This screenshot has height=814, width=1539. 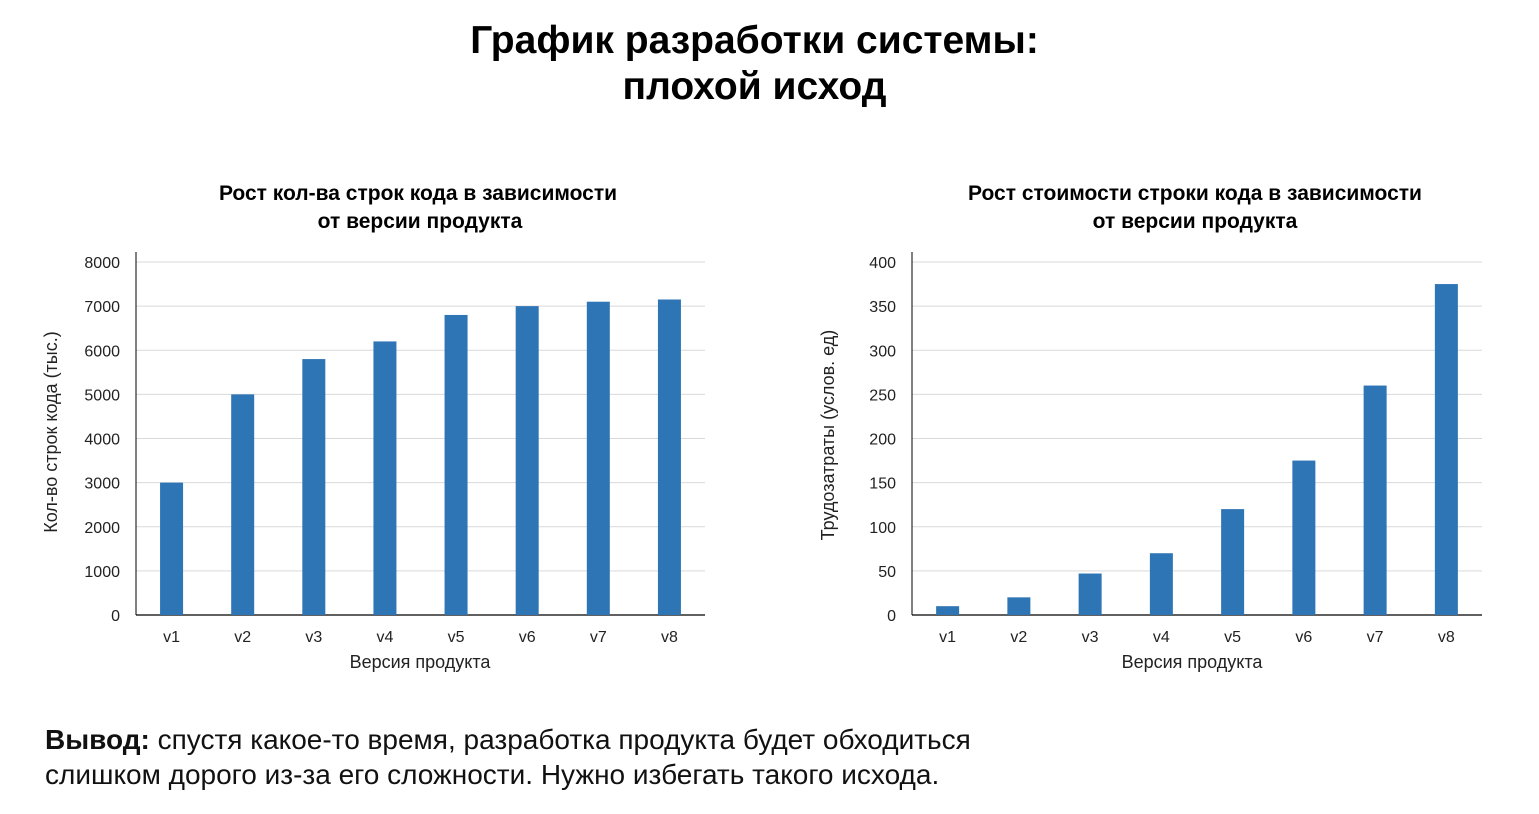 What do you see at coordinates (1195, 193) in the screenshot?
I see `chart-title-line-1: Рост стоимости строки кода в зависимости` at bounding box center [1195, 193].